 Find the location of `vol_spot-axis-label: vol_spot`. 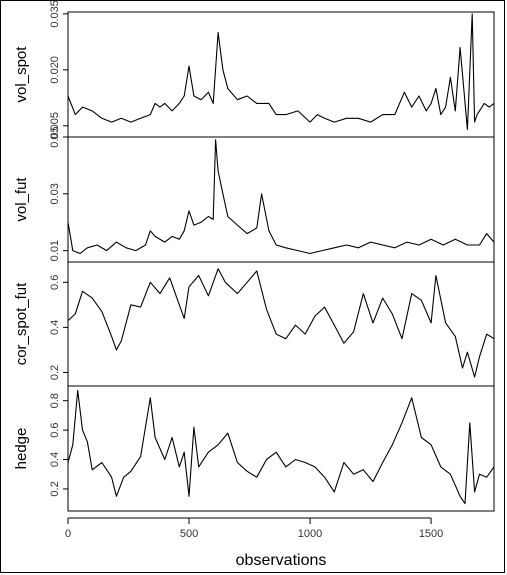

vol_spot-axis-label: vol_spot is located at coordinates (21, 74).